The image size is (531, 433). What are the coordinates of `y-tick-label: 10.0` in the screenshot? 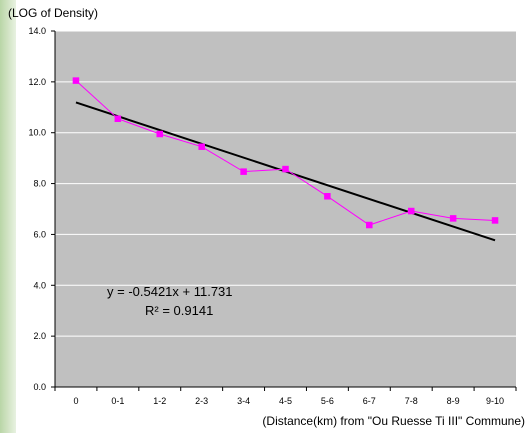 It's located at (37, 133).